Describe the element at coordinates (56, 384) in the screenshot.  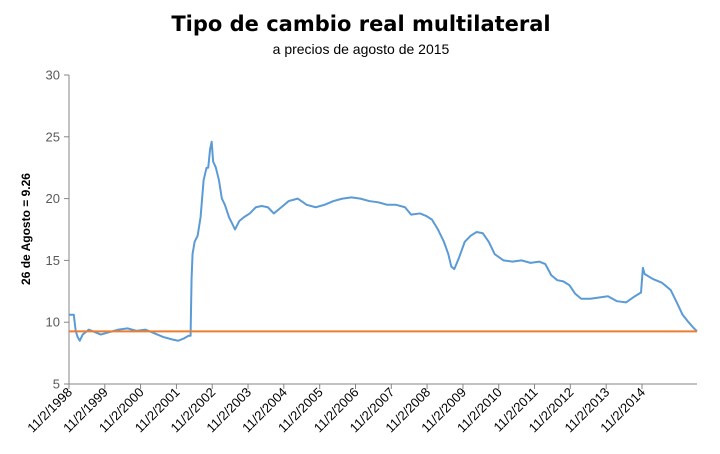
I see `y-tick-label: 5` at that location.